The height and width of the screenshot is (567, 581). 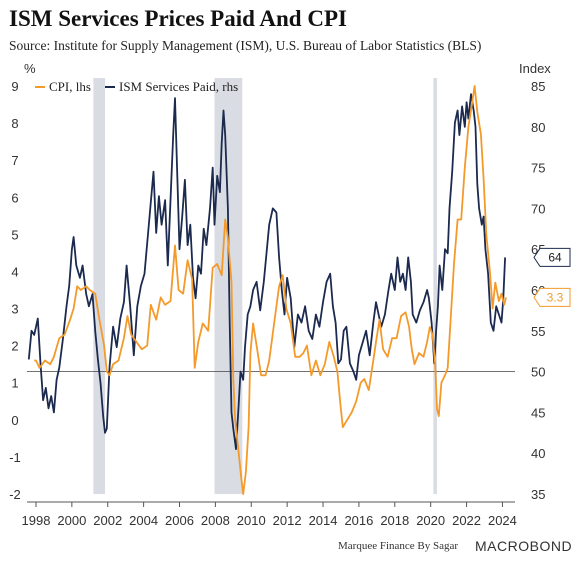 What do you see at coordinates (179, 520) in the screenshot?
I see `x-tick-label: 2006` at bounding box center [179, 520].